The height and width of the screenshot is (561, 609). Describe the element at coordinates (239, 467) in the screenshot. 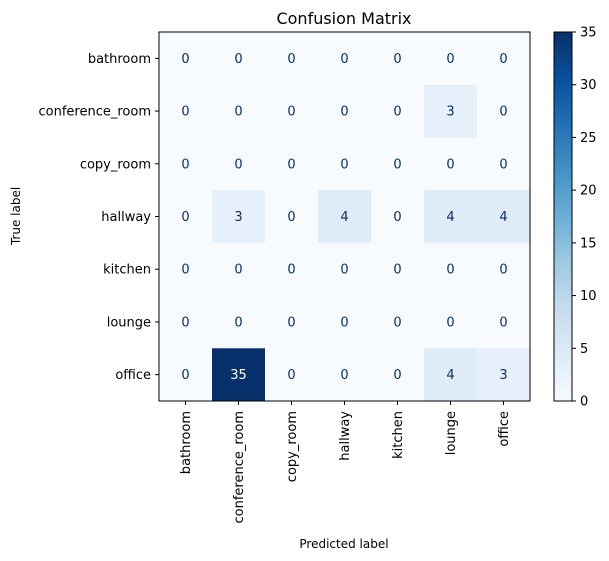

I see `x-tick-label: conference_room` at that location.